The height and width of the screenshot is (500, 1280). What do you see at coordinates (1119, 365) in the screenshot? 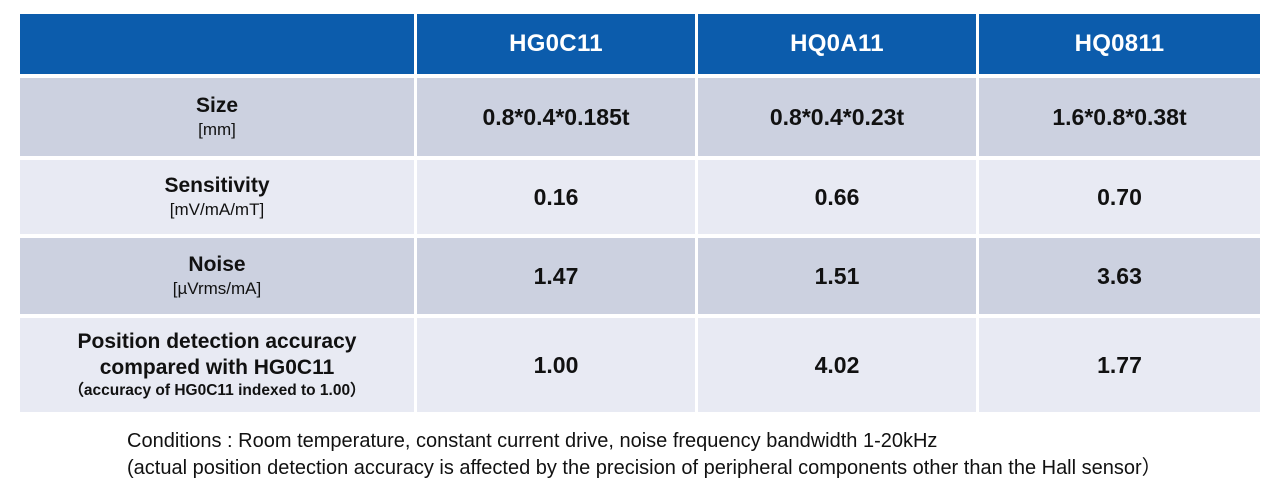
I see `position-accuracy-value-hq0811: 1.77` at bounding box center [1119, 365].